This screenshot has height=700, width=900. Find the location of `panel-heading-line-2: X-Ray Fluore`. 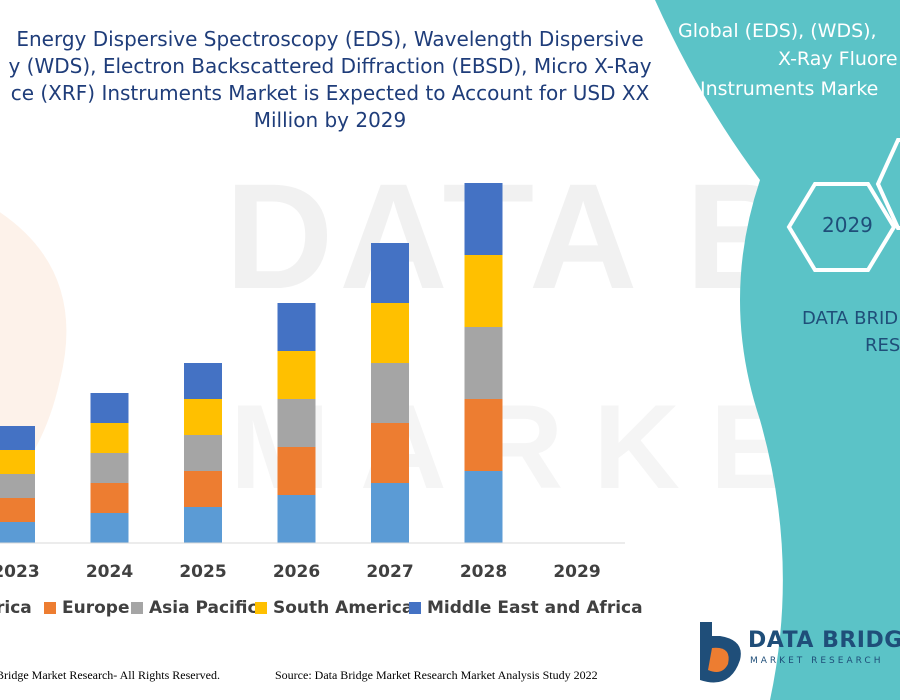

panel-heading-line-2: X-Ray Fluore is located at coordinates (838, 59).